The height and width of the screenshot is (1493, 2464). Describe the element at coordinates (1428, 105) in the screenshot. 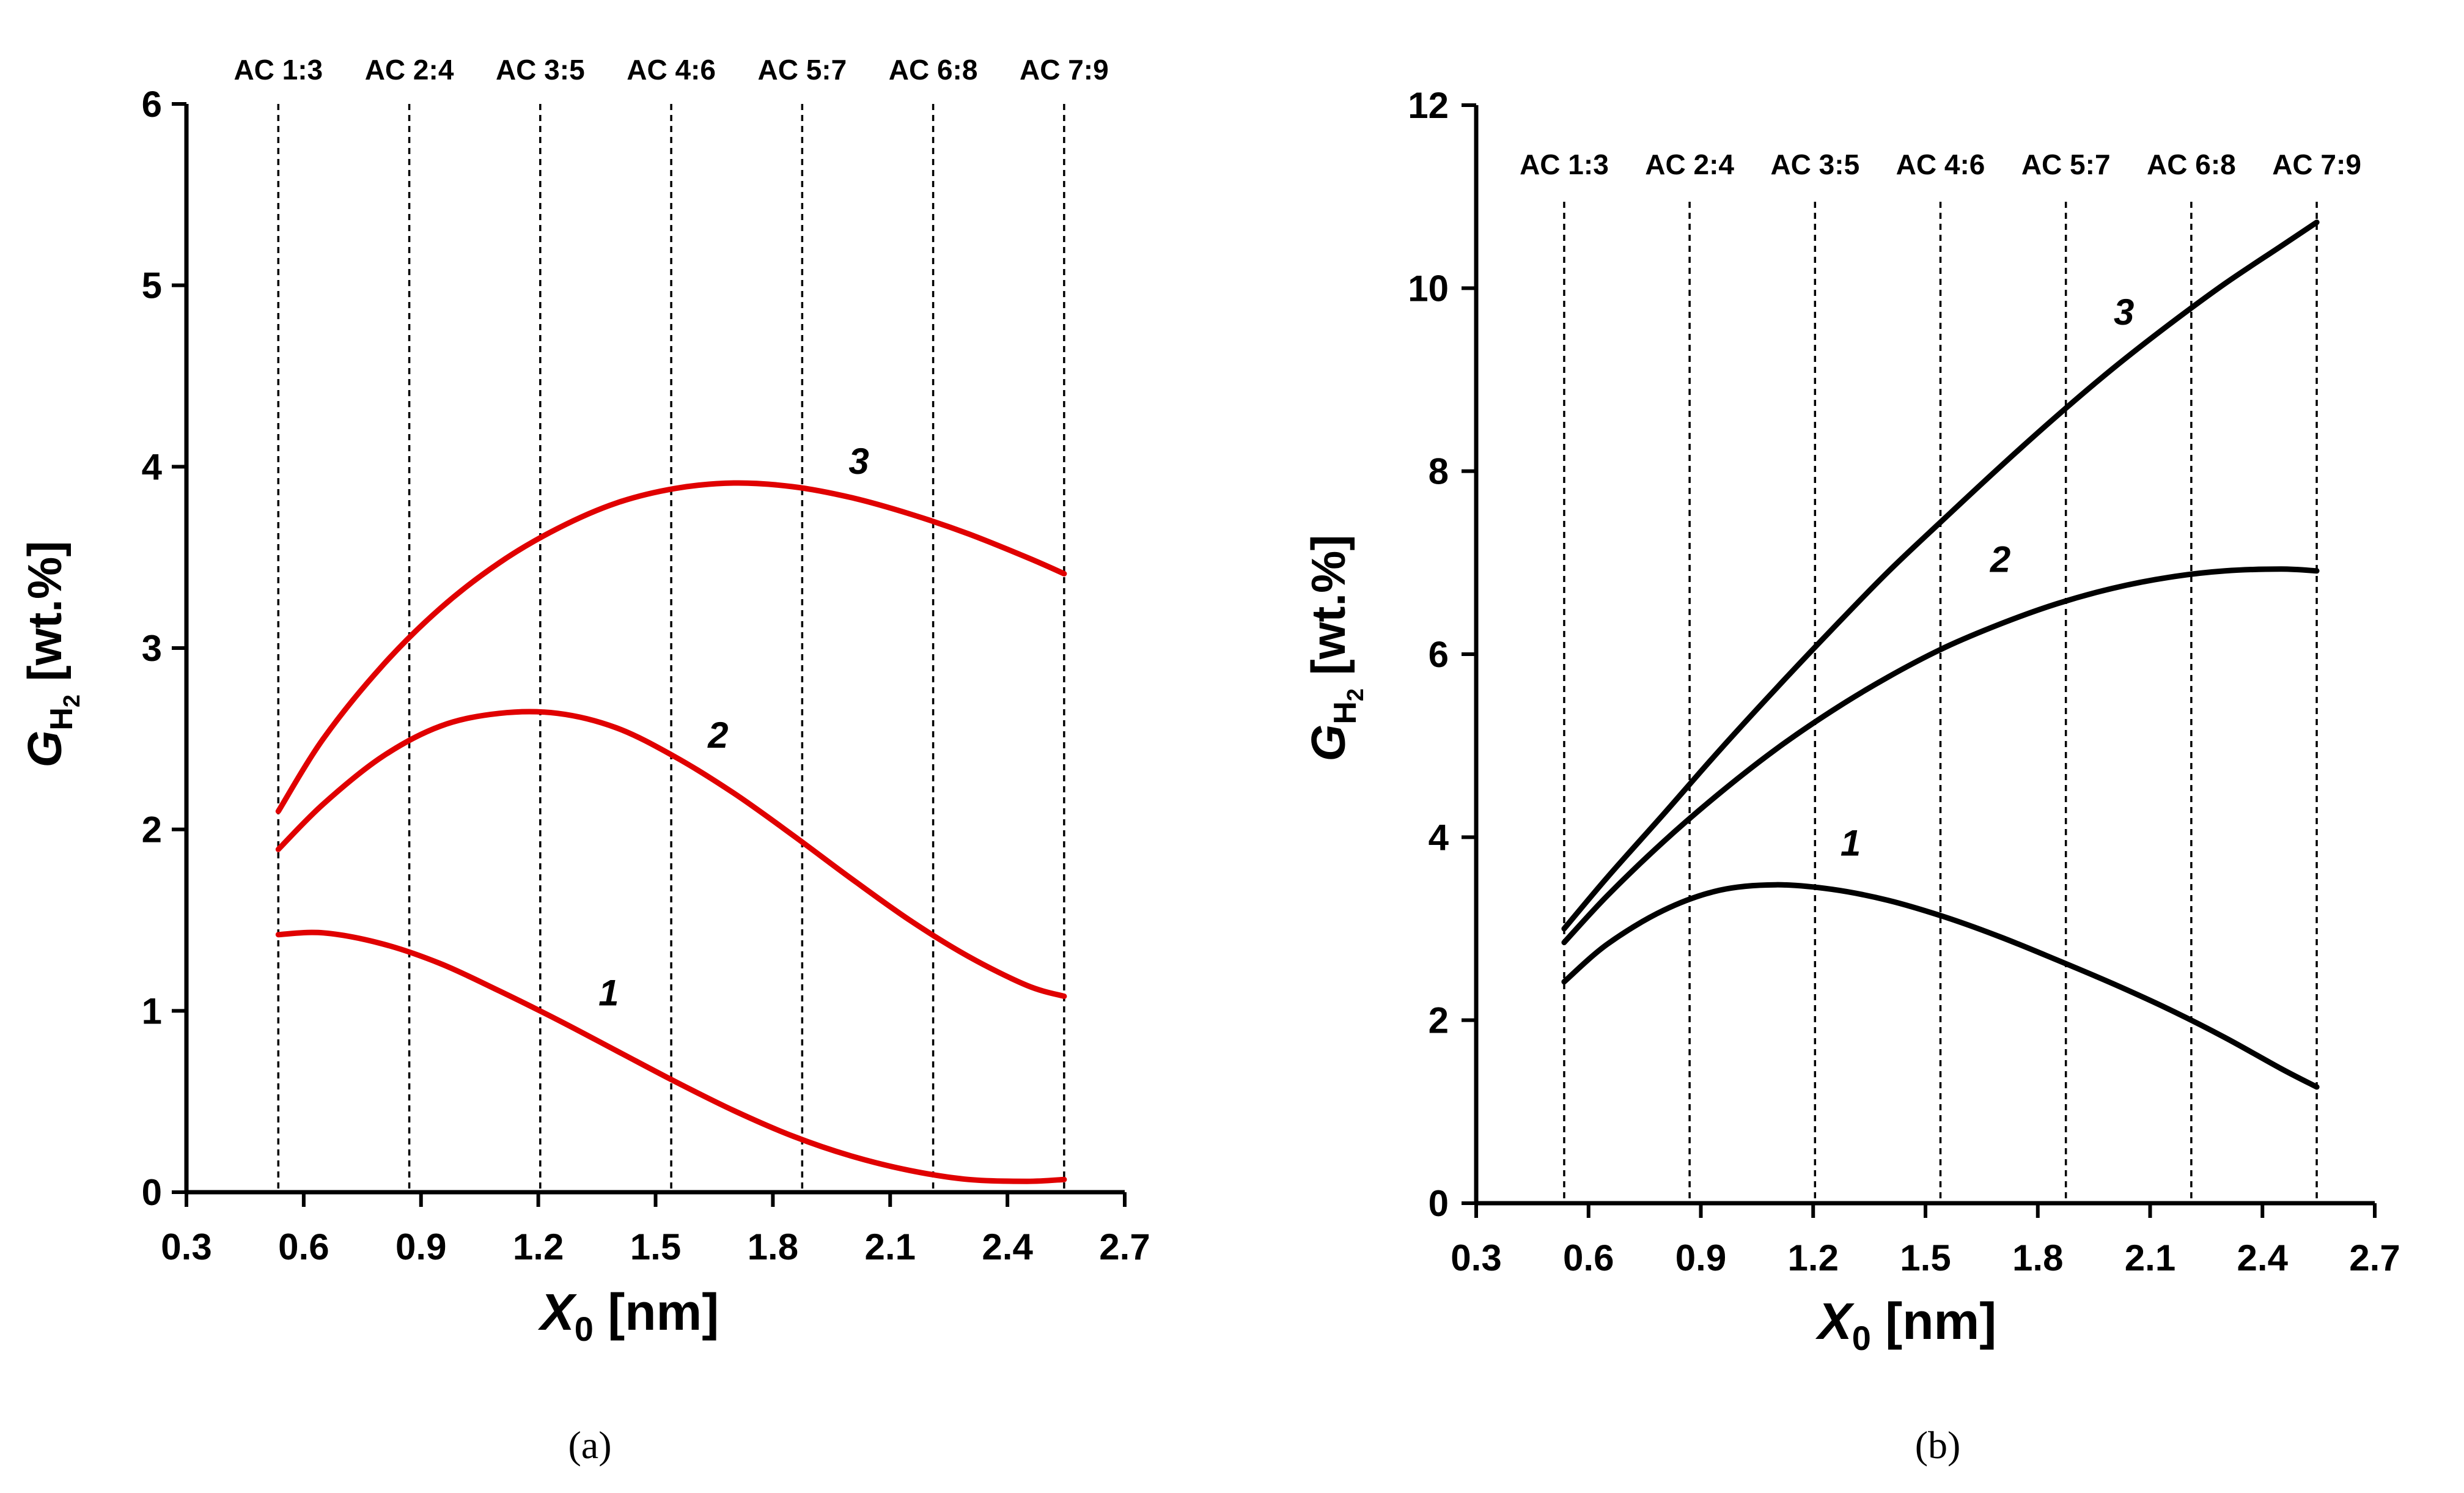

I see `y-tick-label: 12` at that location.